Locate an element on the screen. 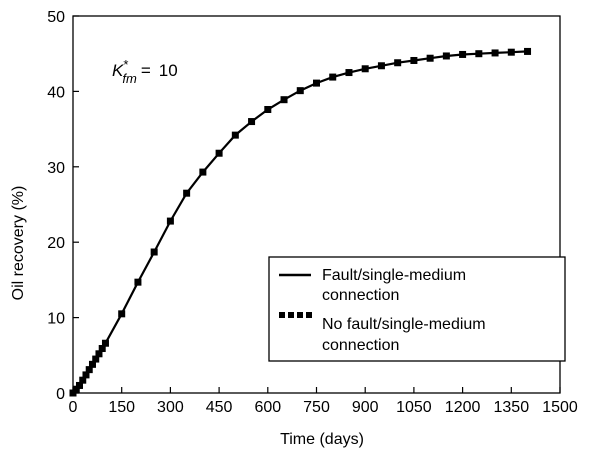 The height and width of the screenshot is (452, 605). x-tick-label: 1050 is located at coordinates (414, 407).